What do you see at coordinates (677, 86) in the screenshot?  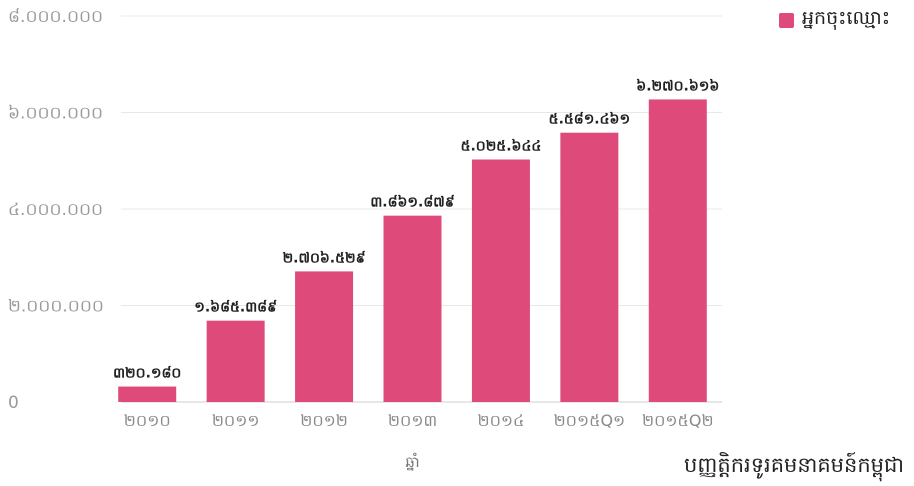 I see `data-label: ៦.២៧០.៦១៦` at bounding box center [677, 86].